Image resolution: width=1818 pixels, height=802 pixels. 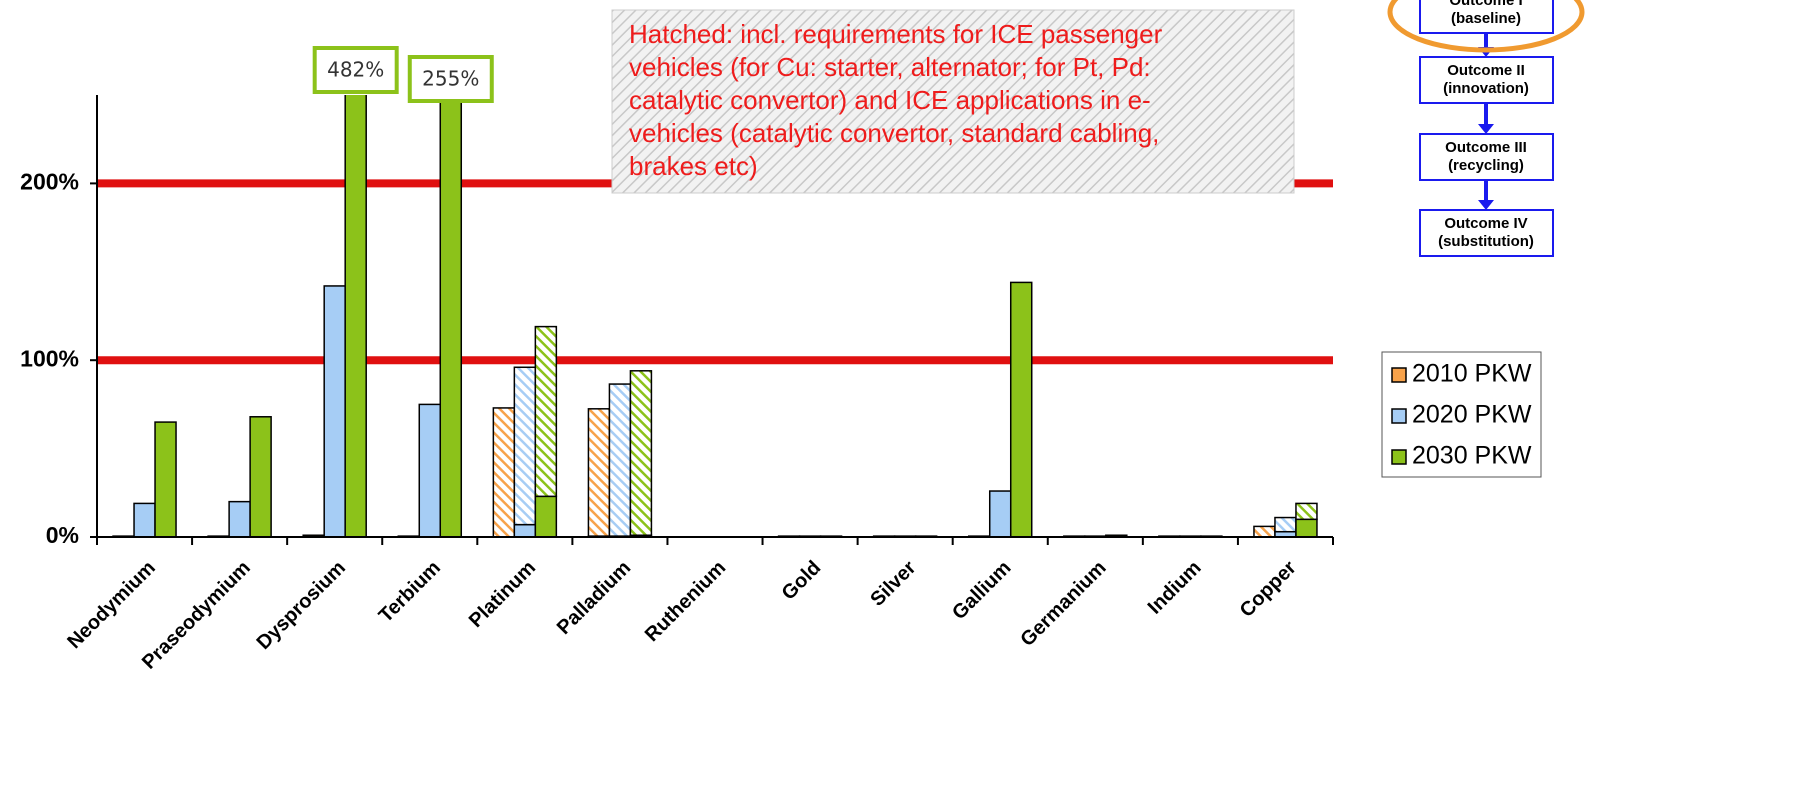 I want to click on value-label: 482%, so click(x=355, y=70).